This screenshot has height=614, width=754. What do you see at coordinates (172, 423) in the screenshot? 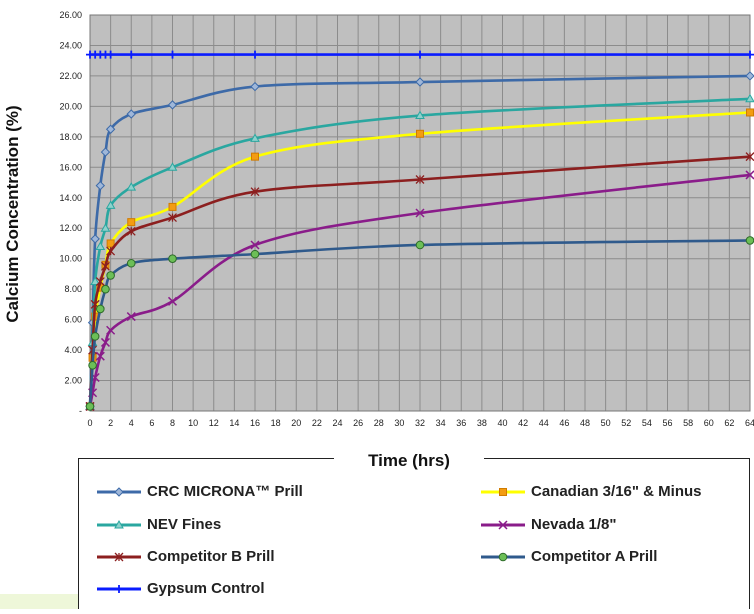
I see `x-tick-label: 8` at bounding box center [172, 423].